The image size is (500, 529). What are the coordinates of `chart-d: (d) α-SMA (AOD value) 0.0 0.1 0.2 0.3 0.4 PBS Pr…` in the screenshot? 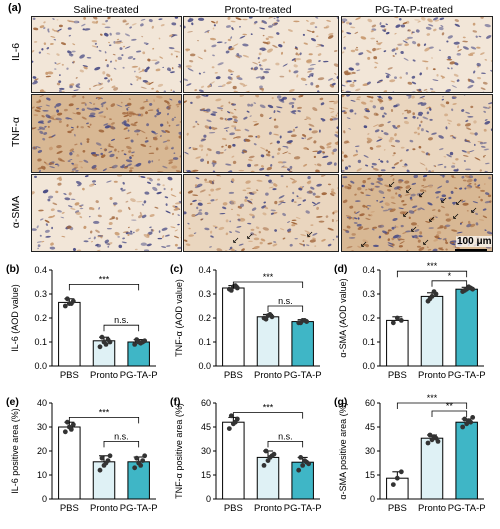 It's located at (410, 321).